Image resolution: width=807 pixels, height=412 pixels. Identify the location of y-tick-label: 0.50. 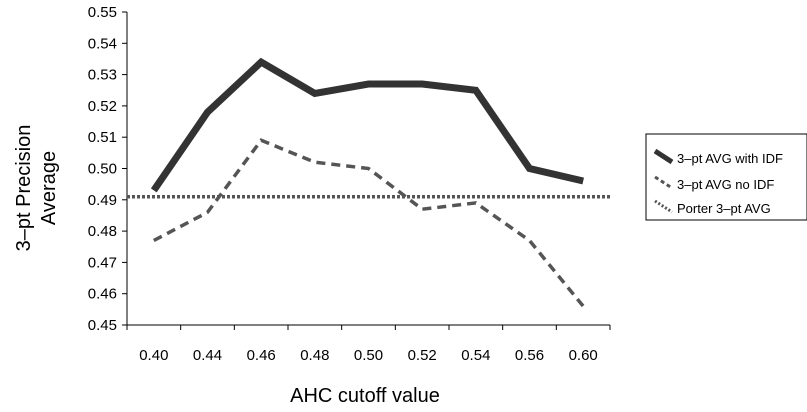
(102, 169).